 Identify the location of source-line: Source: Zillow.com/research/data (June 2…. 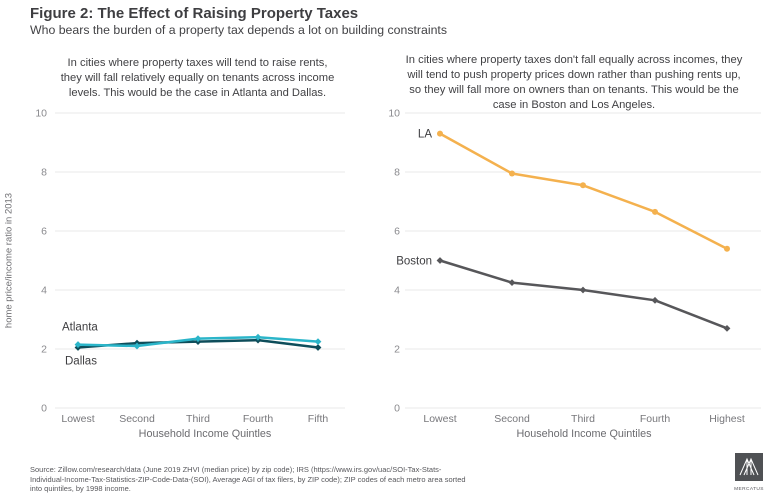
(236, 469).